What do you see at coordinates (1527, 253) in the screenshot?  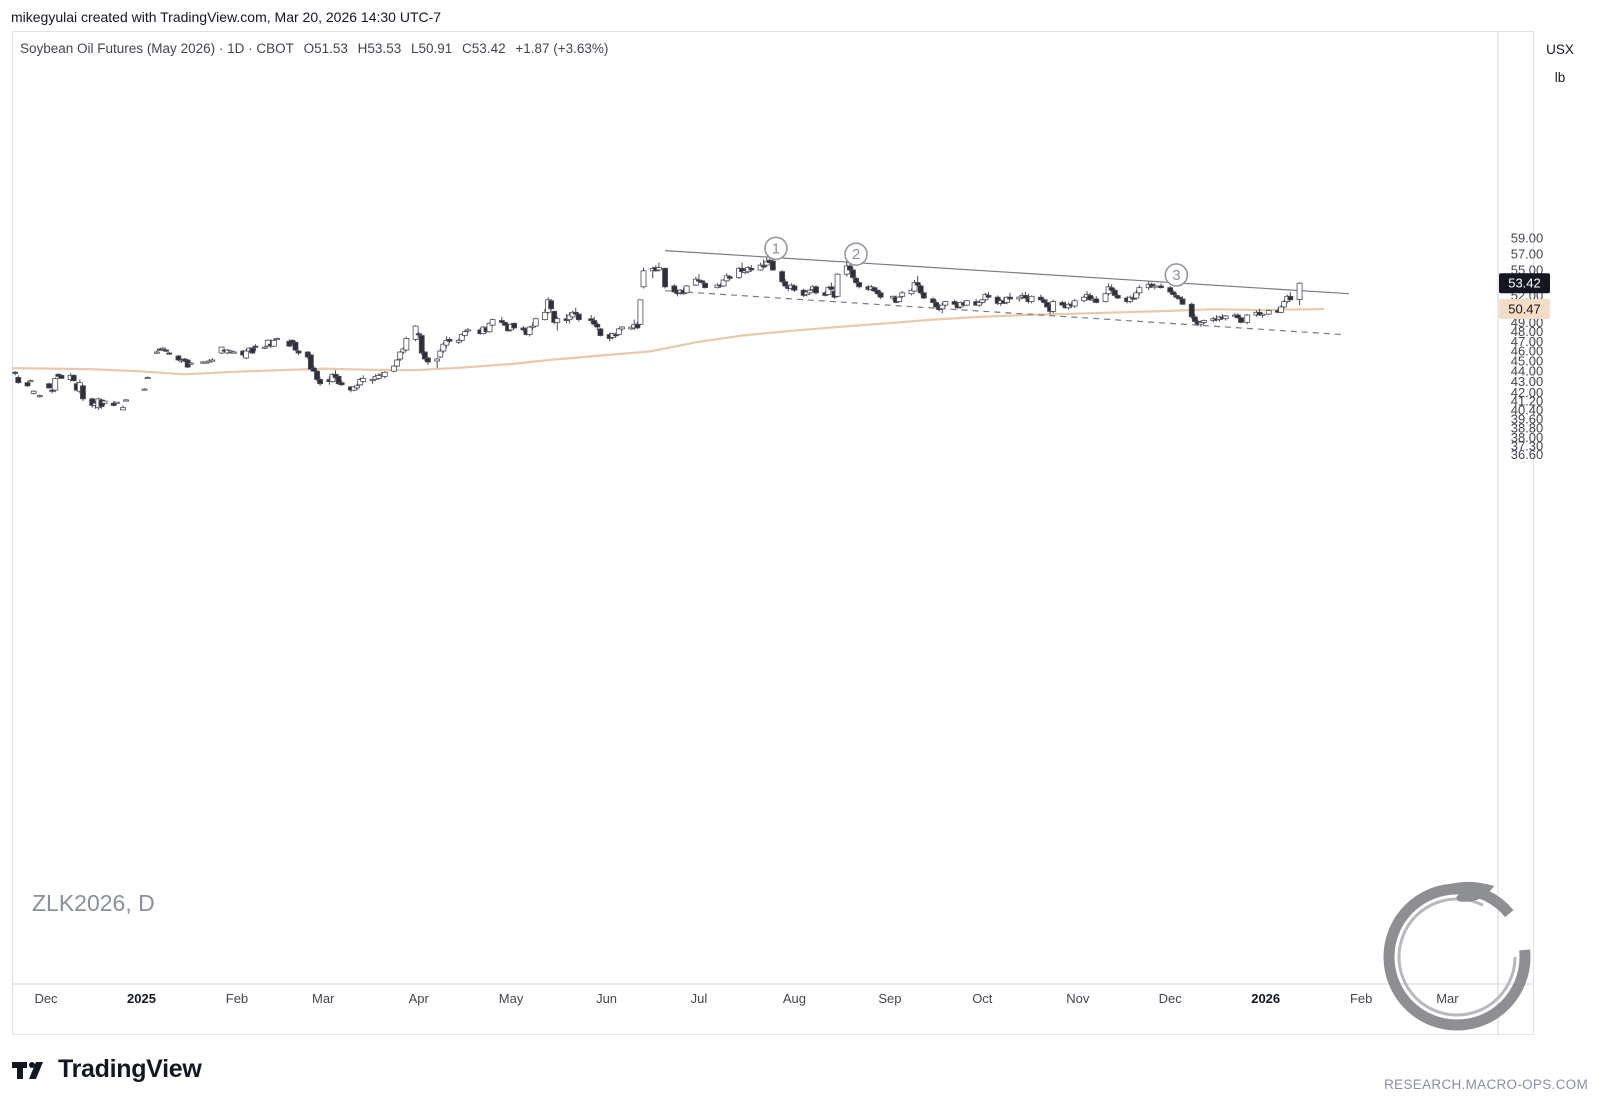 I see `y-tick-label: 57.00` at bounding box center [1527, 253].